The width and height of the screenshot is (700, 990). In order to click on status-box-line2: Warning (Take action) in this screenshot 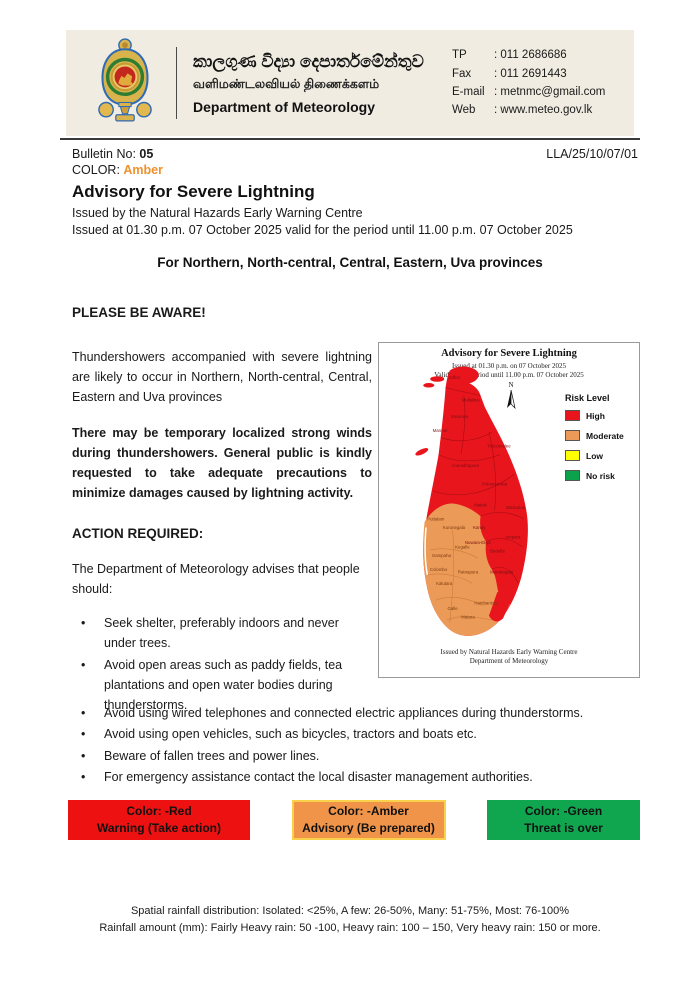, I will do `click(158, 828)`.